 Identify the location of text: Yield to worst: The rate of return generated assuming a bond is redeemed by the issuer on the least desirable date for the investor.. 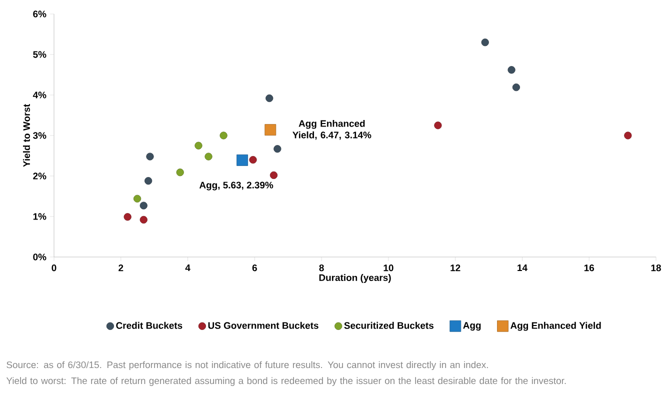
(286, 381).